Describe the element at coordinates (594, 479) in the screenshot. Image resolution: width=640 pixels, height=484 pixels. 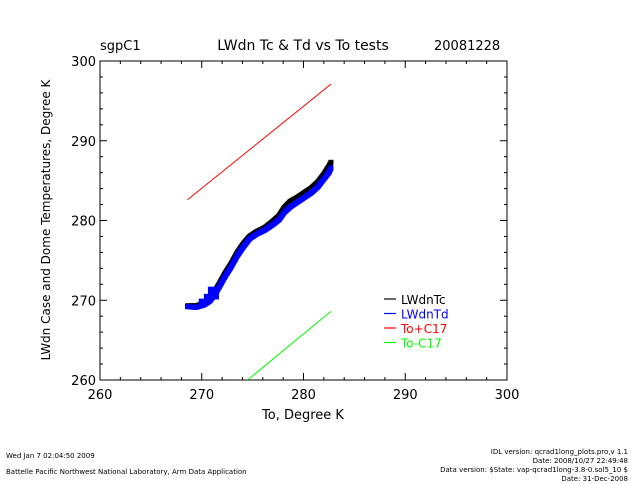
I see `footer-data-date: Date: 31-Dec-2008` at that location.